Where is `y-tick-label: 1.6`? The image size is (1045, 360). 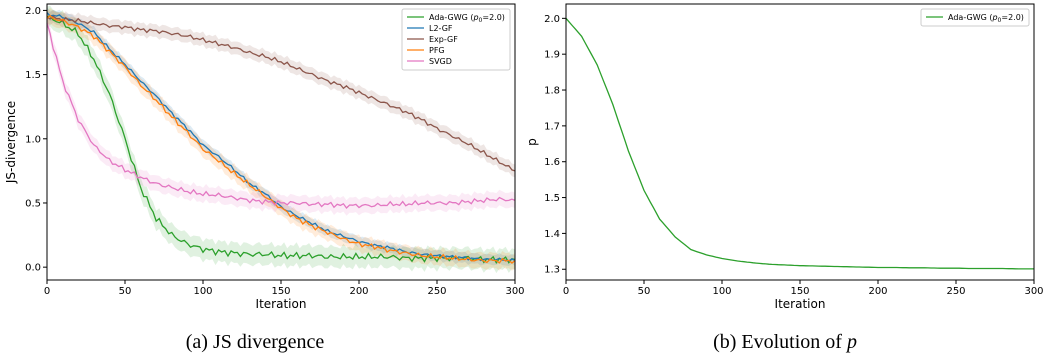 y-tick-label: 1.6 is located at coordinates (552, 162).